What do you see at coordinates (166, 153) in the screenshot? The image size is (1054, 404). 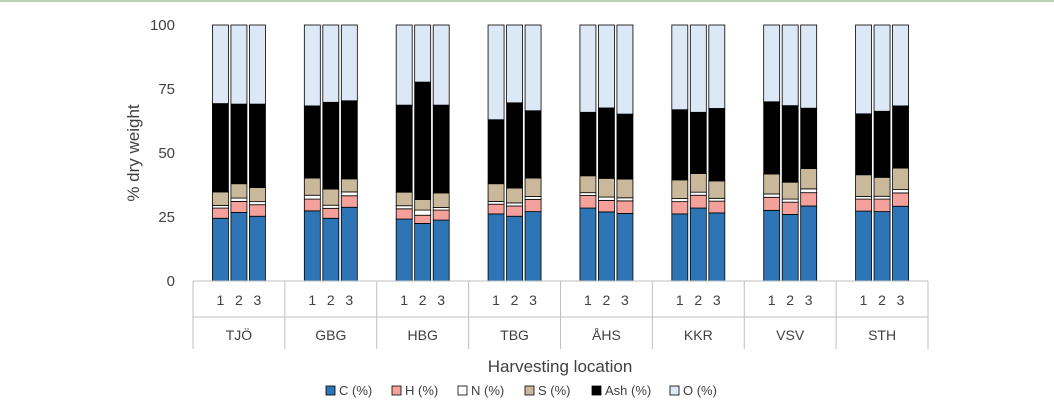 I see `y-tick-label: 50` at bounding box center [166, 153].